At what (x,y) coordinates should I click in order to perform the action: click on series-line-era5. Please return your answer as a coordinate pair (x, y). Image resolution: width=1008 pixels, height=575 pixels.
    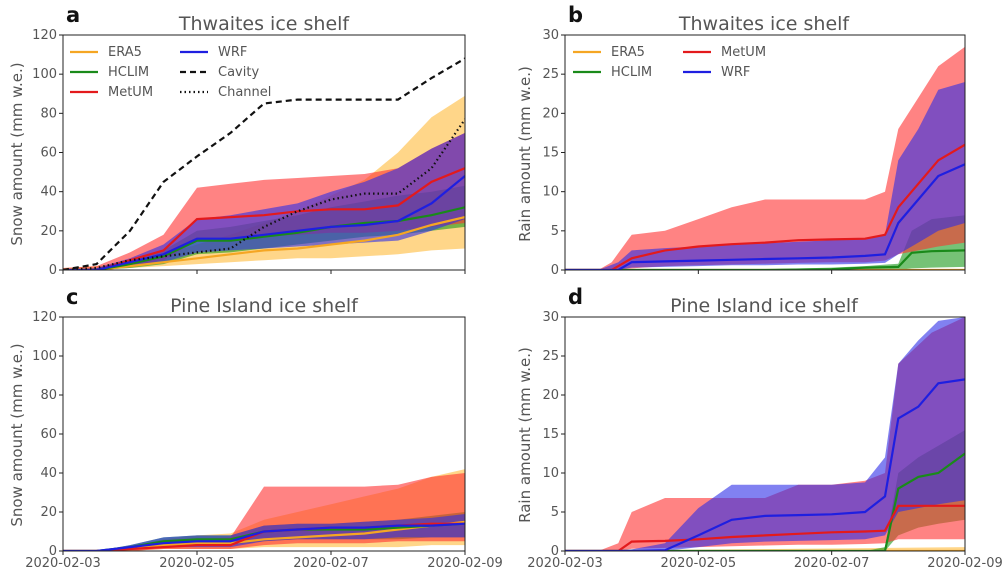
    Looking at the image, I should click on (264, 243).